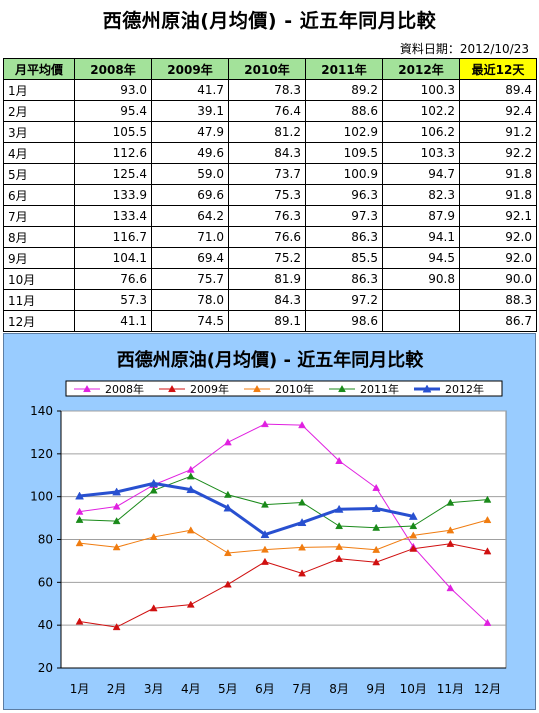 The height and width of the screenshot is (713, 539). I want to click on month-cell: 10月, so click(39, 279).